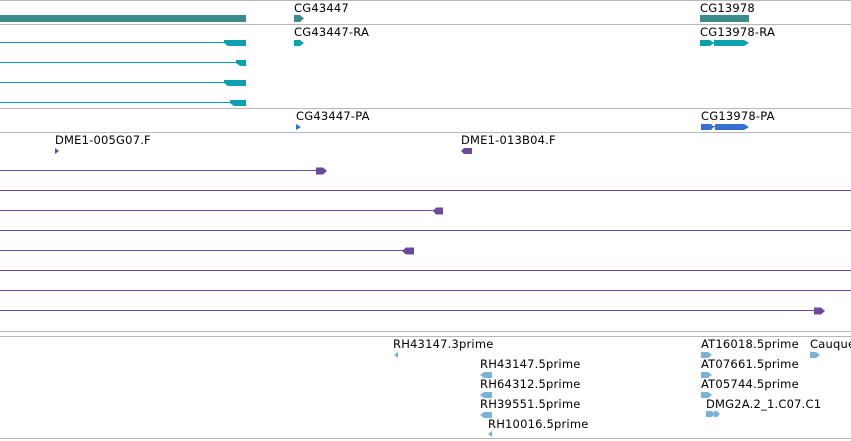 This screenshot has width=851, height=441. I want to click on est-feature-dmg2a2, so click(713, 414).